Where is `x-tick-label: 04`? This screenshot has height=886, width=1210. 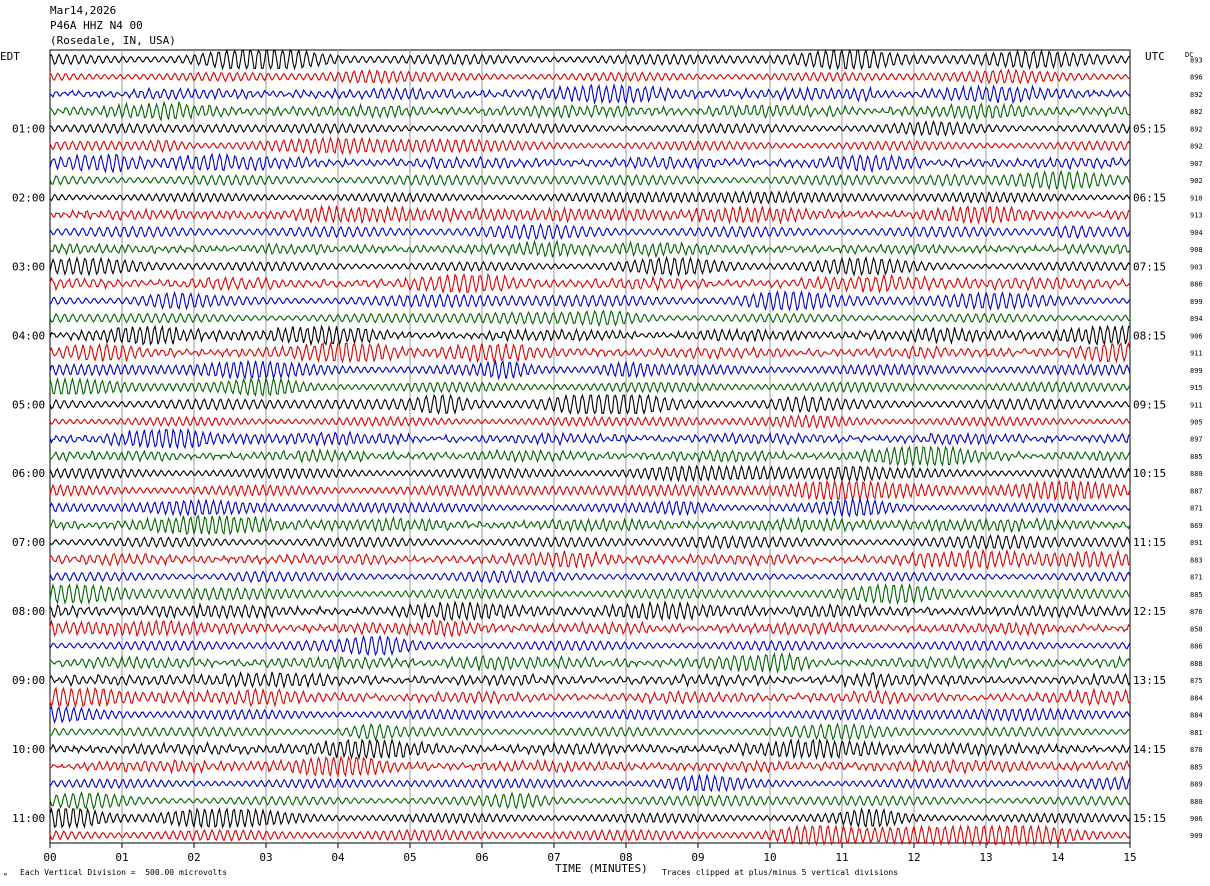 x-tick-label: 04 is located at coordinates (338, 857).